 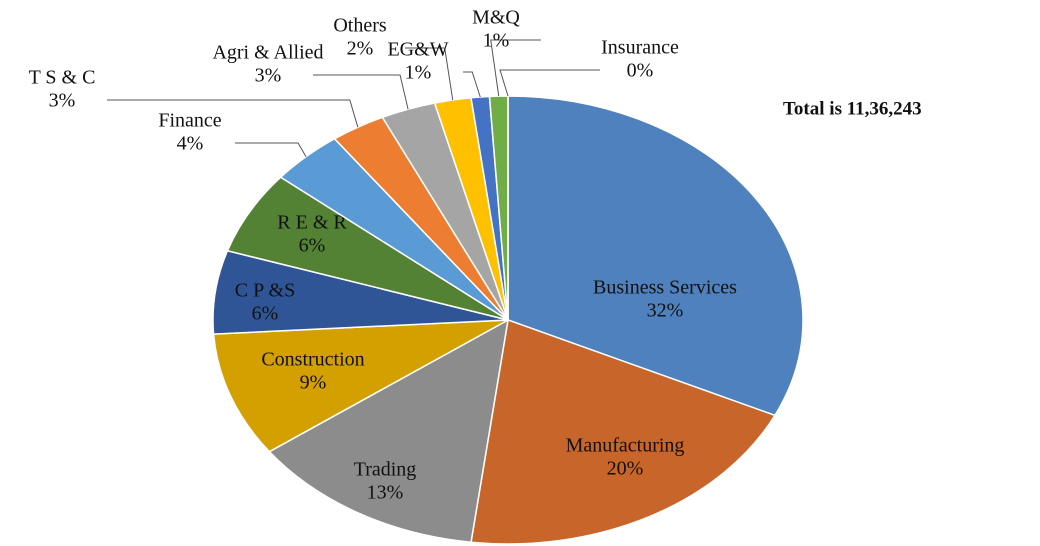 I want to click on slice-label: Manufacturing, so click(x=625, y=446).